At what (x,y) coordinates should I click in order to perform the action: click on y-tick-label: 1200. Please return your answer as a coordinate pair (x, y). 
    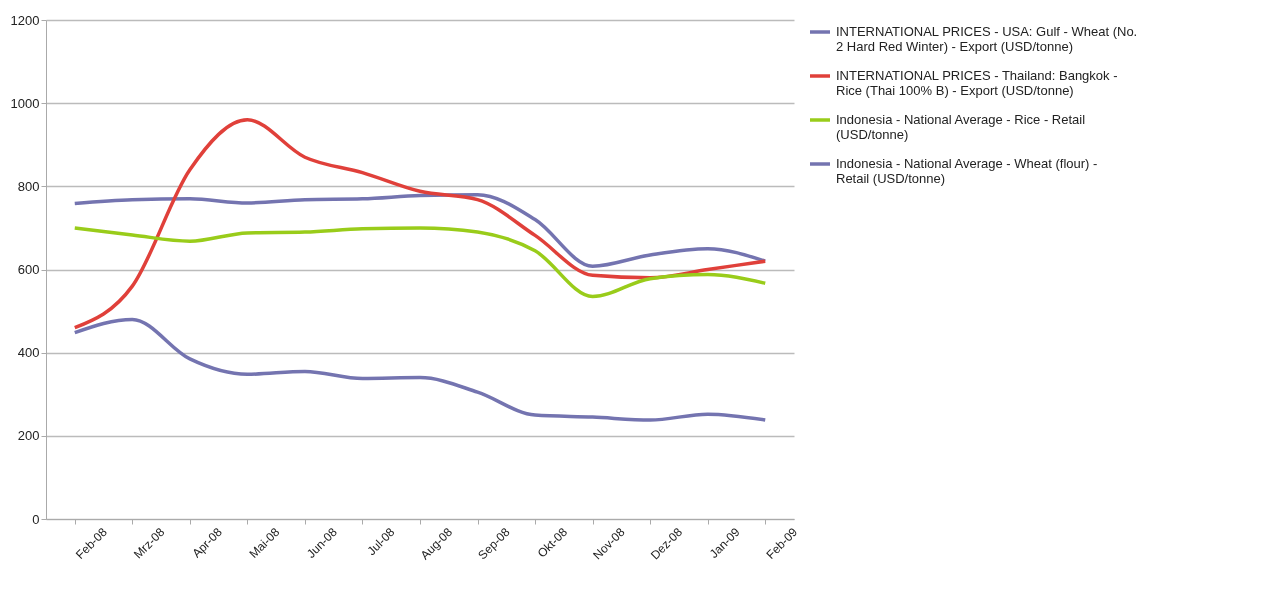
    Looking at the image, I should click on (25, 20).